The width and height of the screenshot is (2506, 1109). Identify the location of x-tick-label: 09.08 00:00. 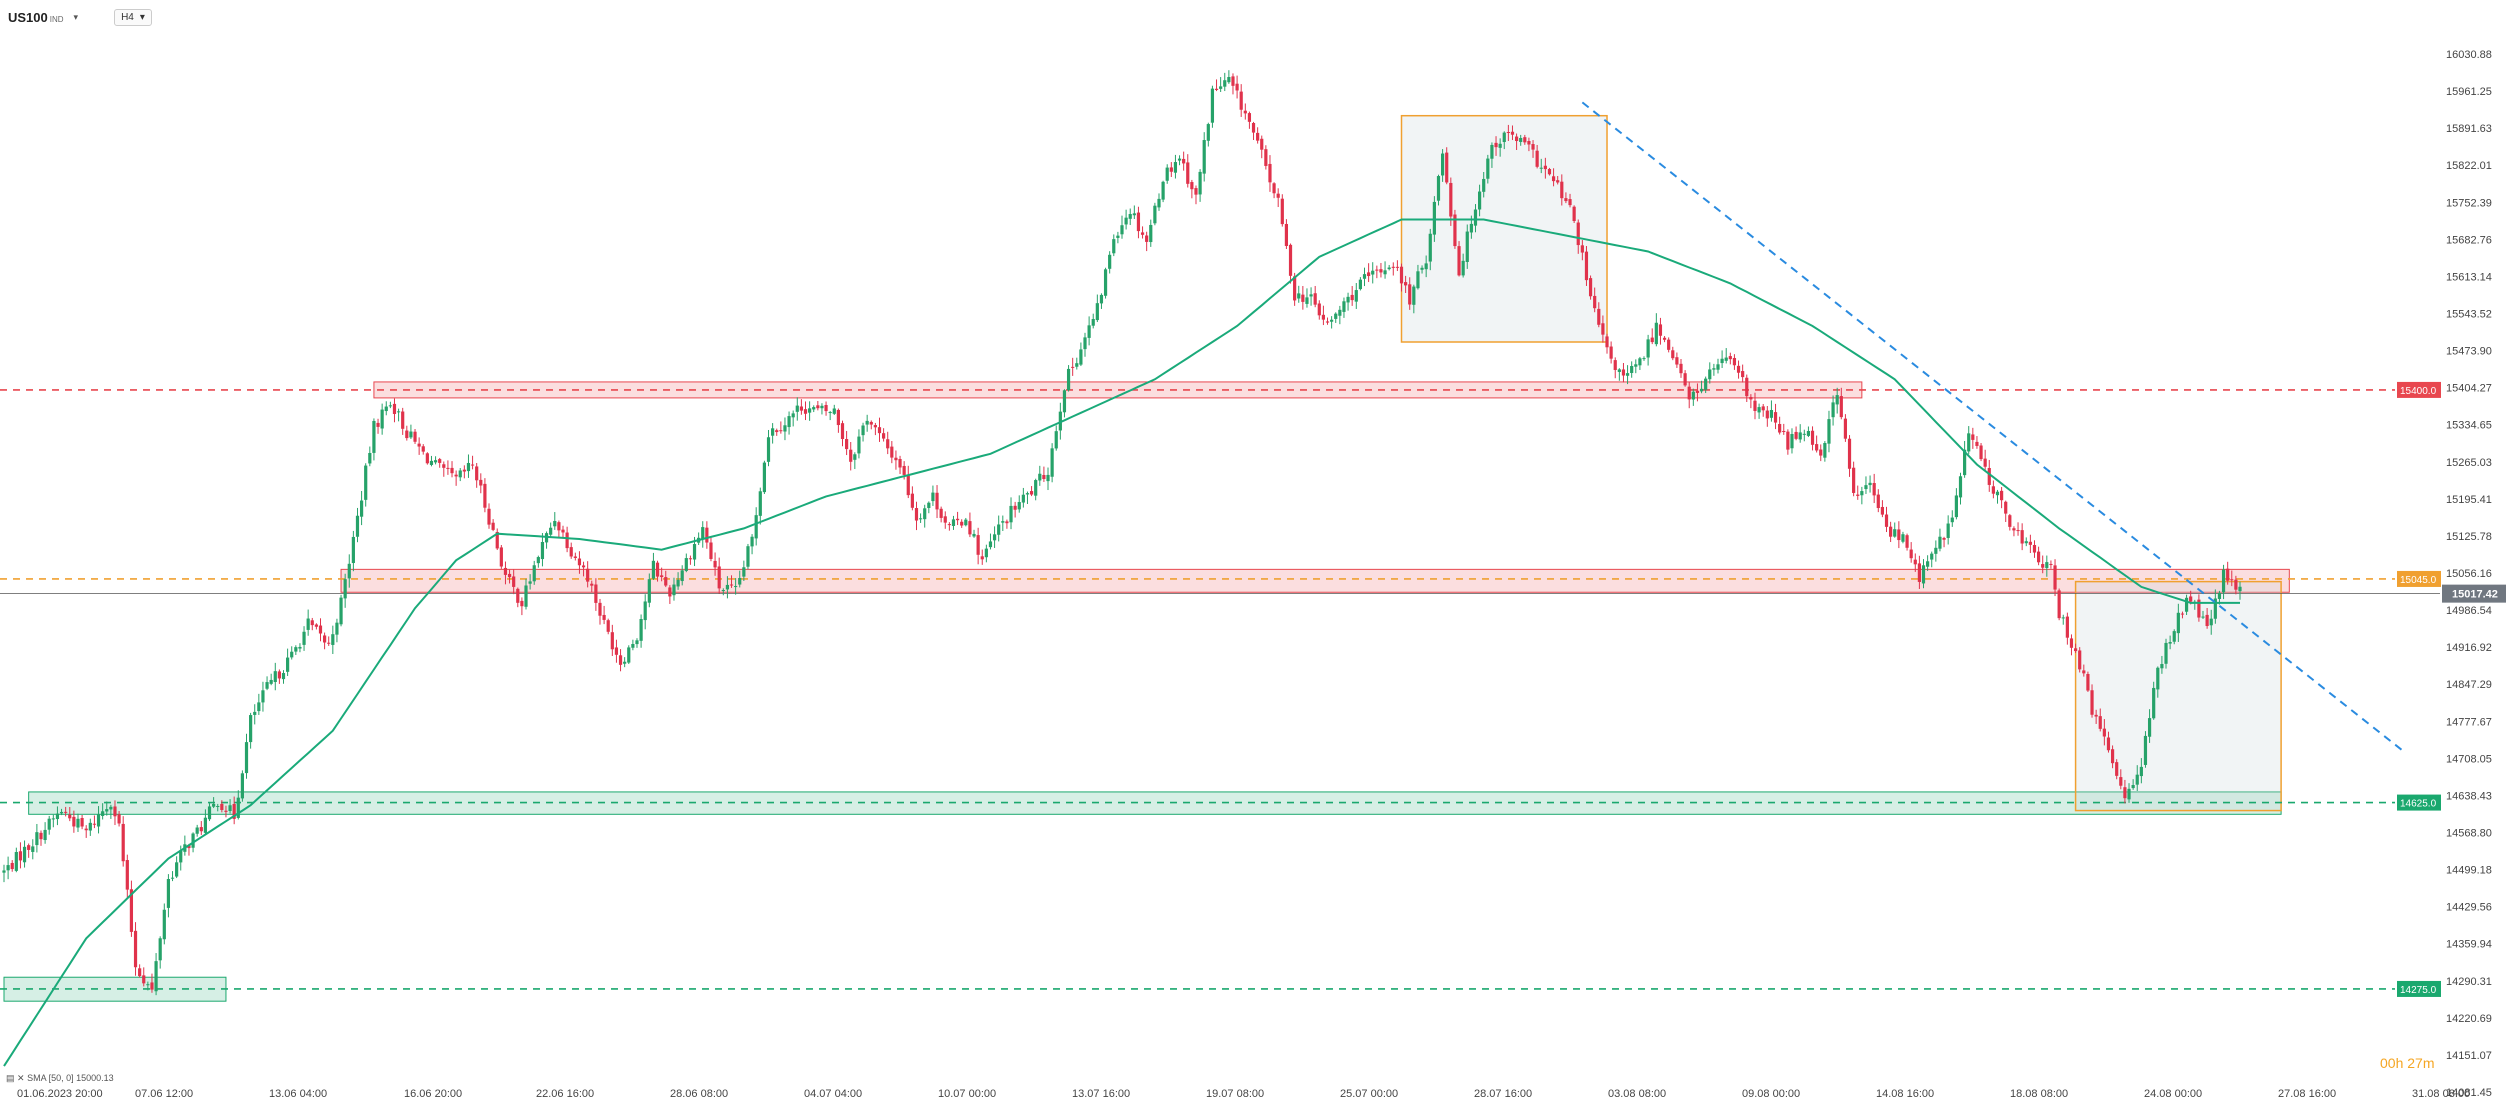
(1771, 1094).